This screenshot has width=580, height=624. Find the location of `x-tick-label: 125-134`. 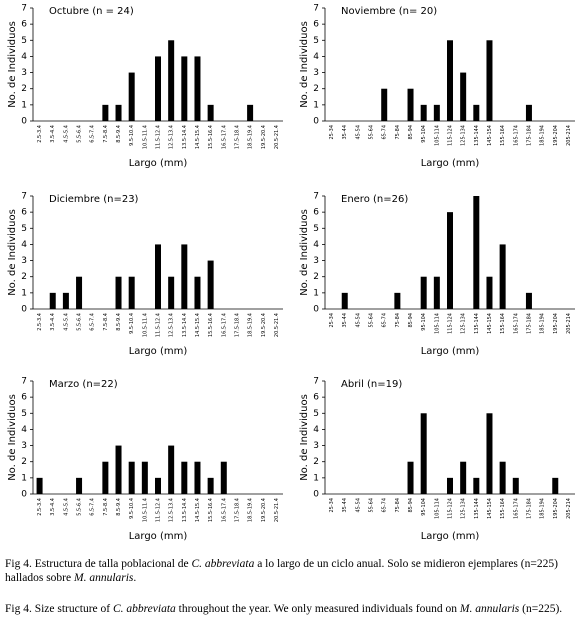

x-tick-label: 125-134 is located at coordinates (464, 135).